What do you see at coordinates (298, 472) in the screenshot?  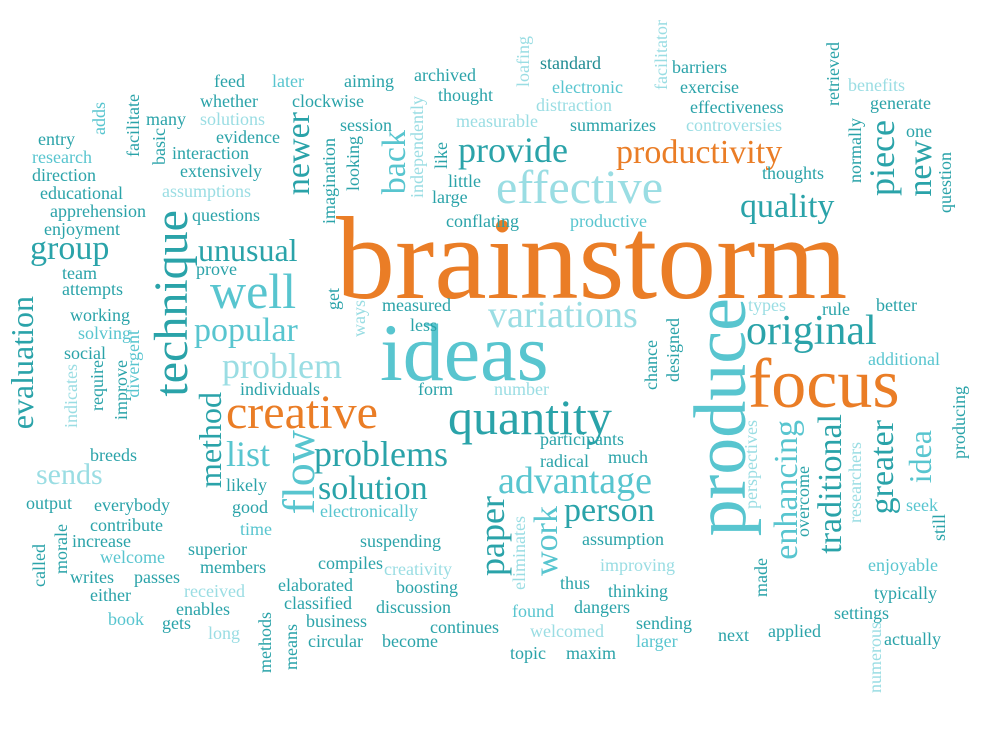 I see `word-flow: flow` at bounding box center [298, 472].